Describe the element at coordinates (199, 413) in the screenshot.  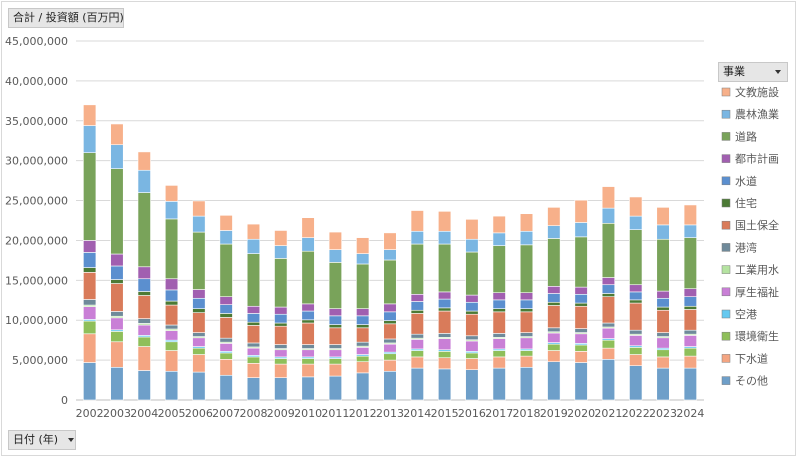
I see `x-tick-label: 2006` at that location.